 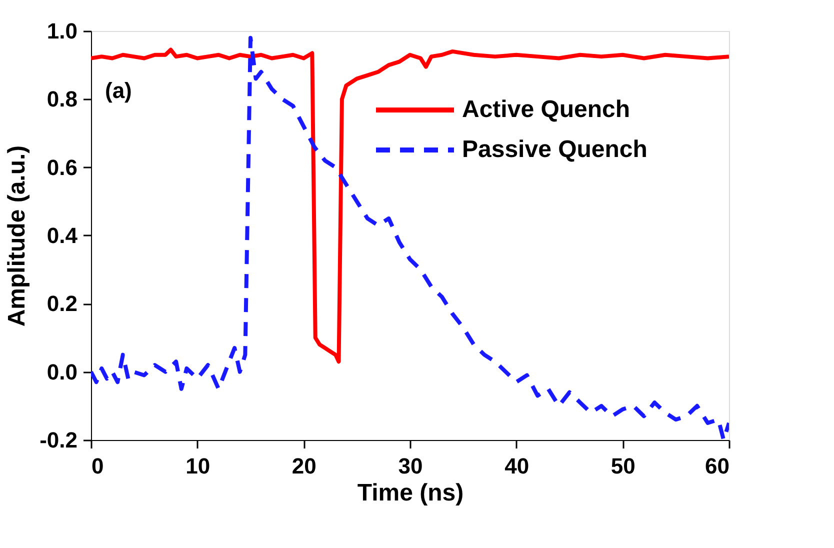 I want to click on y-tick-label: 0.4, so click(x=62, y=235).